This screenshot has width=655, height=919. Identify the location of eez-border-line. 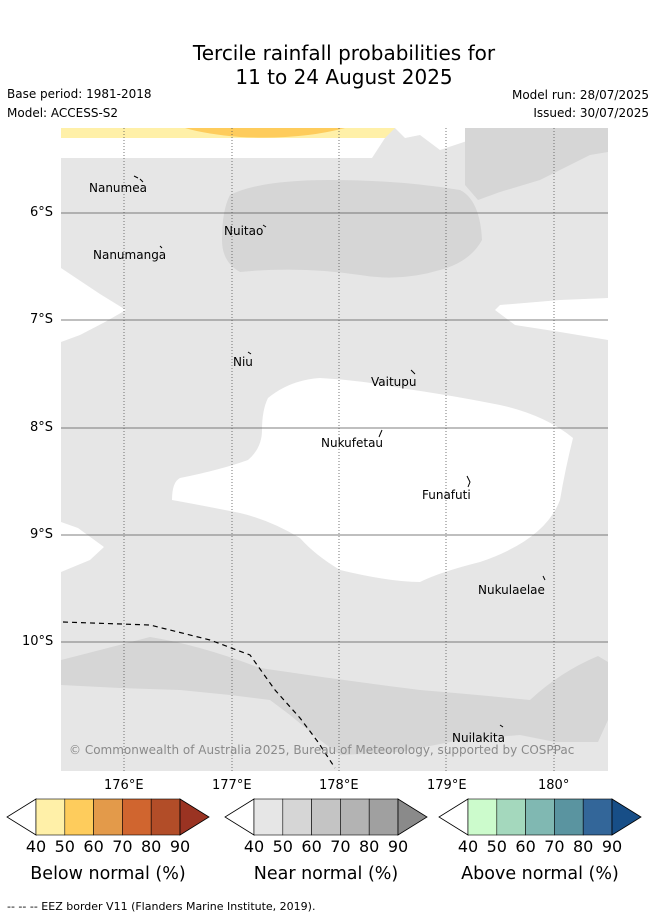
(199, 695).